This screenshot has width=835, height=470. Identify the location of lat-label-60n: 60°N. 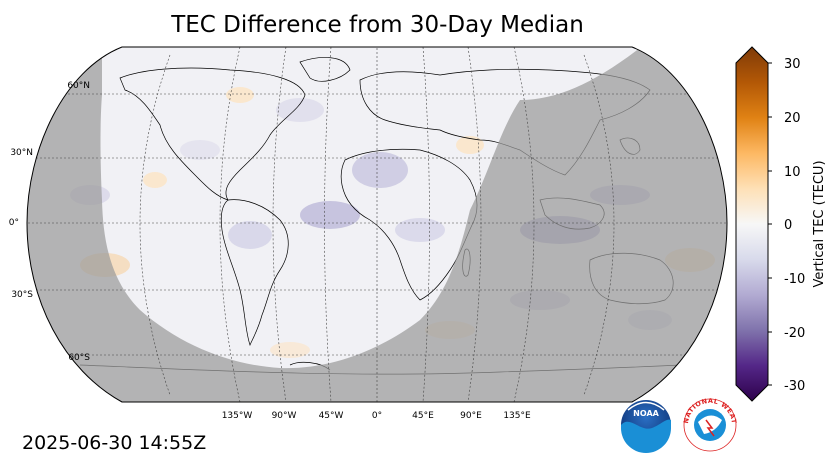
(78, 86).